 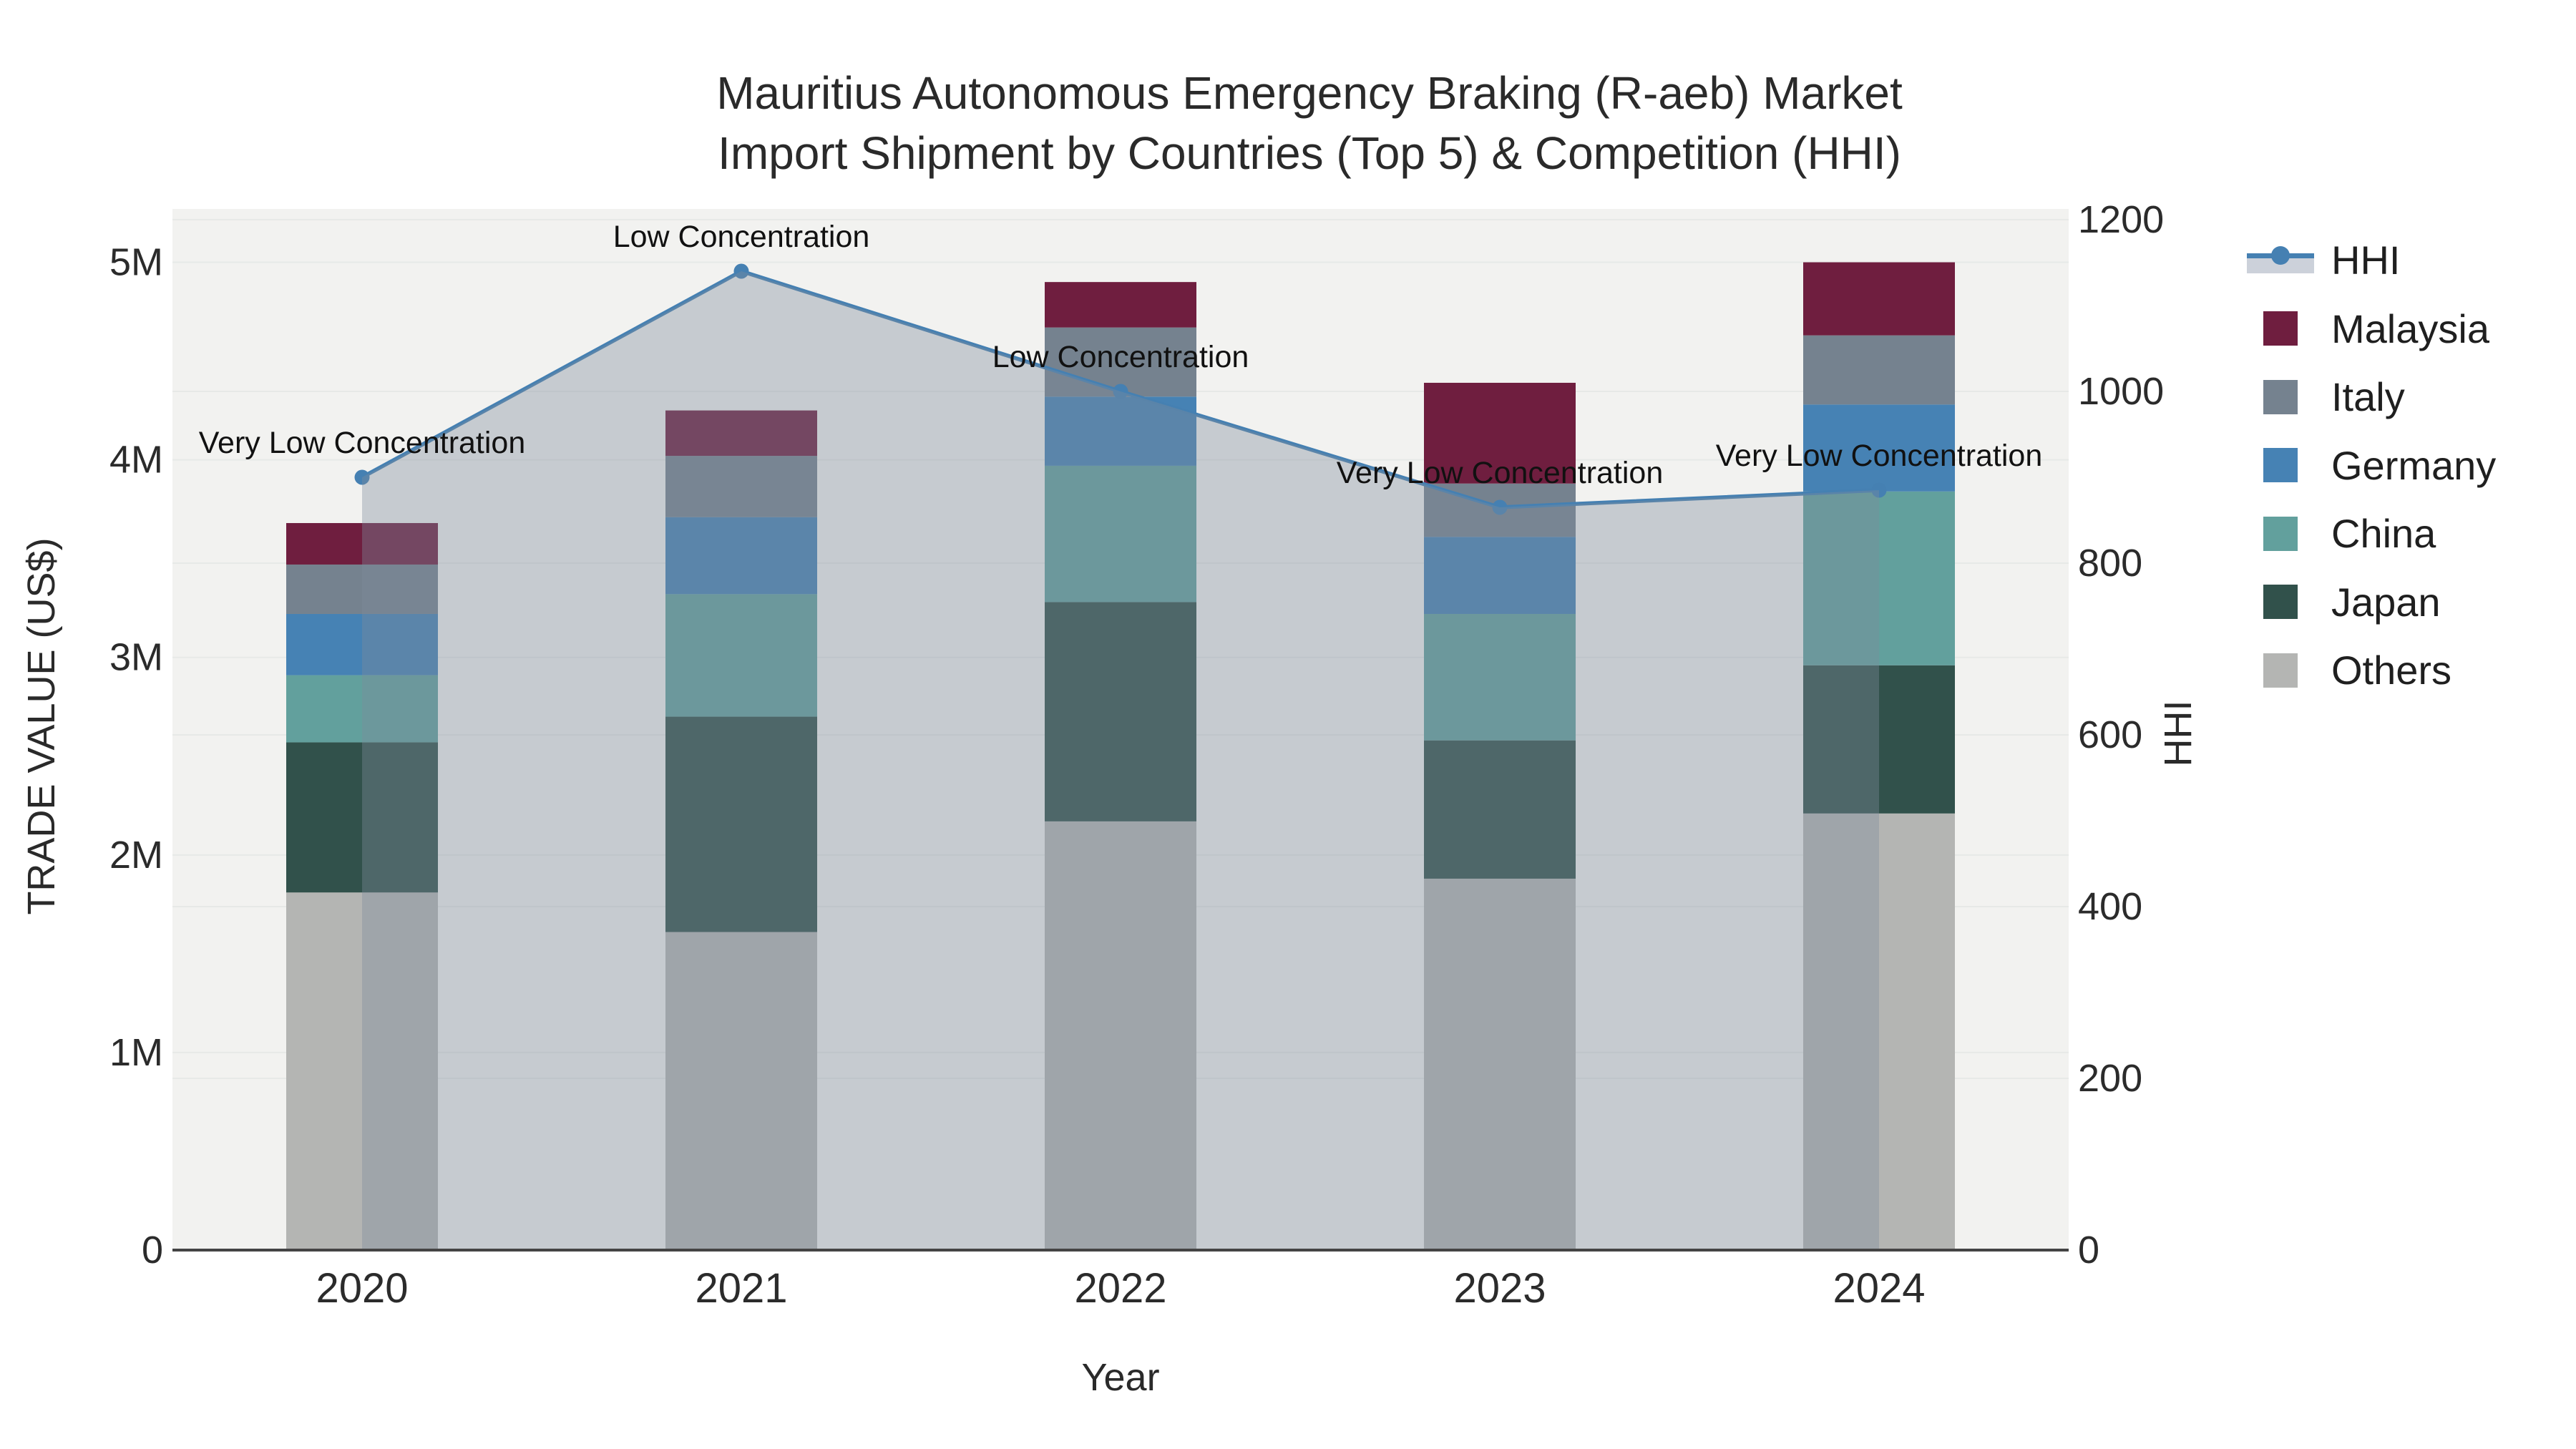 I want to click on legend-label: Japan, so click(x=2386, y=602).